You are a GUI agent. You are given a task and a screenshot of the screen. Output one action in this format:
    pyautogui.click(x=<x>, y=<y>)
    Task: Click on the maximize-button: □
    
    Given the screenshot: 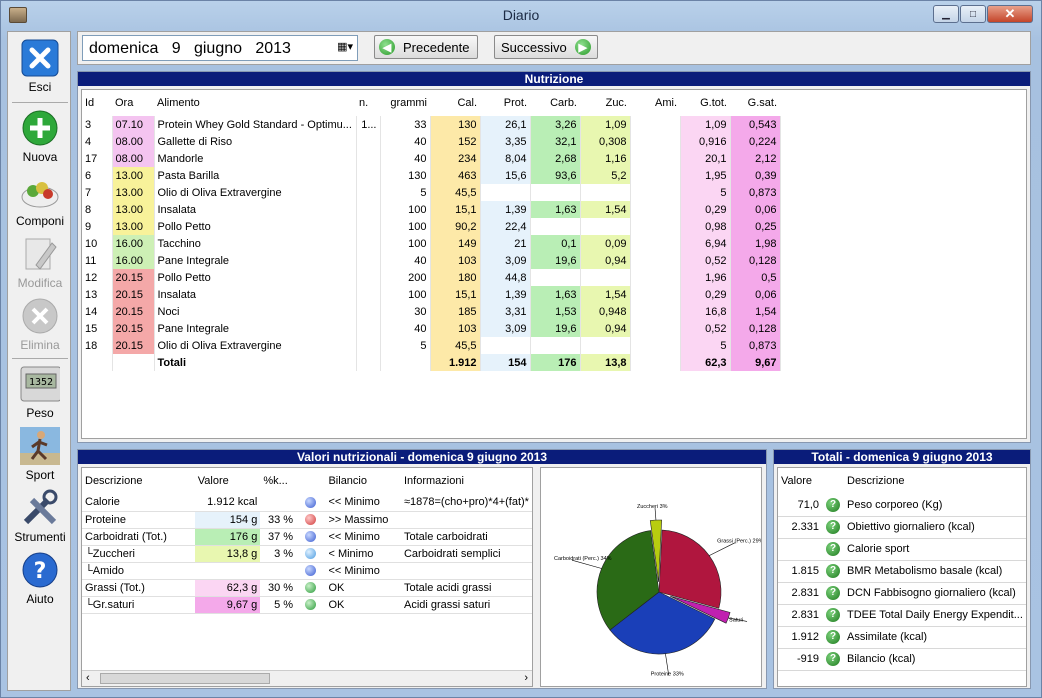 What is the action you would take?
    pyautogui.click(x=973, y=14)
    